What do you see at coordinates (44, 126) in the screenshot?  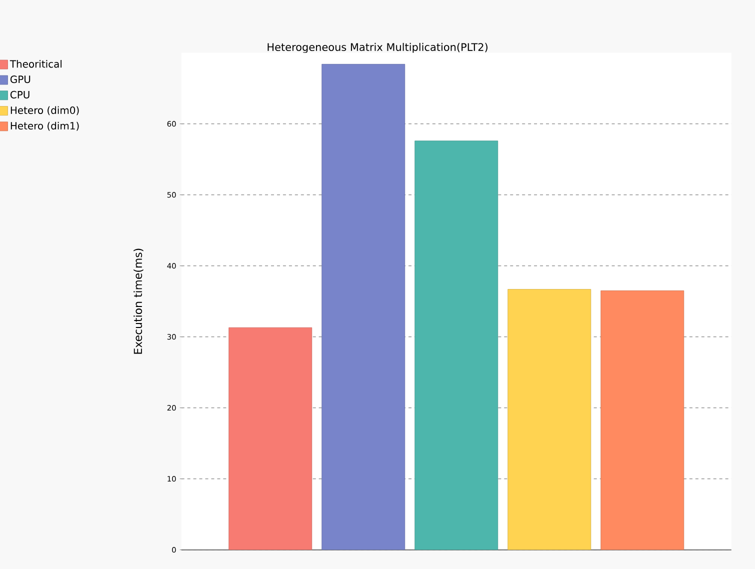 I see `legend-label: Hetero (dim1)` at bounding box center [44, 126].